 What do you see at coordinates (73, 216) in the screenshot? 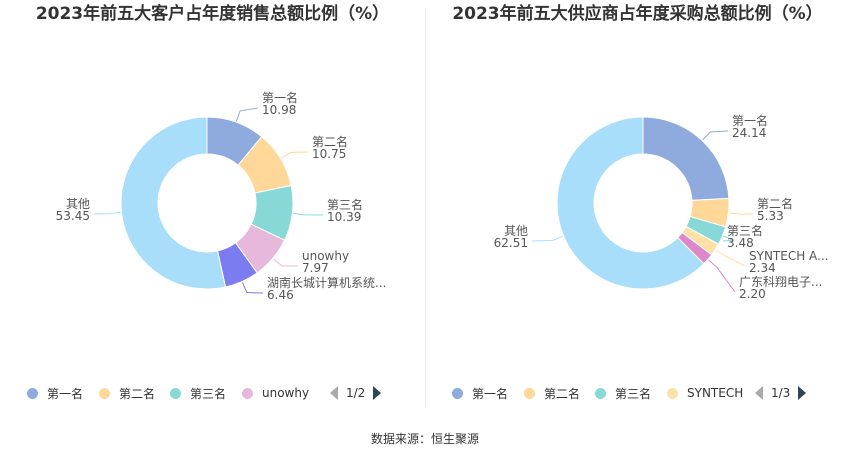
I see `slice-value-6: 53.45` at bounding box center [73, 216].